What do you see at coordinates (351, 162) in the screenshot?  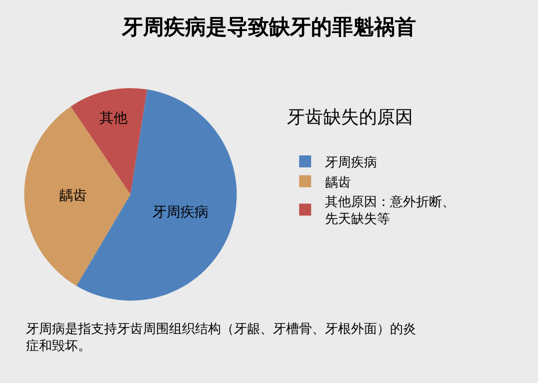 I see `legend-label: 牙周疾病` at bounding box center [351, 162].